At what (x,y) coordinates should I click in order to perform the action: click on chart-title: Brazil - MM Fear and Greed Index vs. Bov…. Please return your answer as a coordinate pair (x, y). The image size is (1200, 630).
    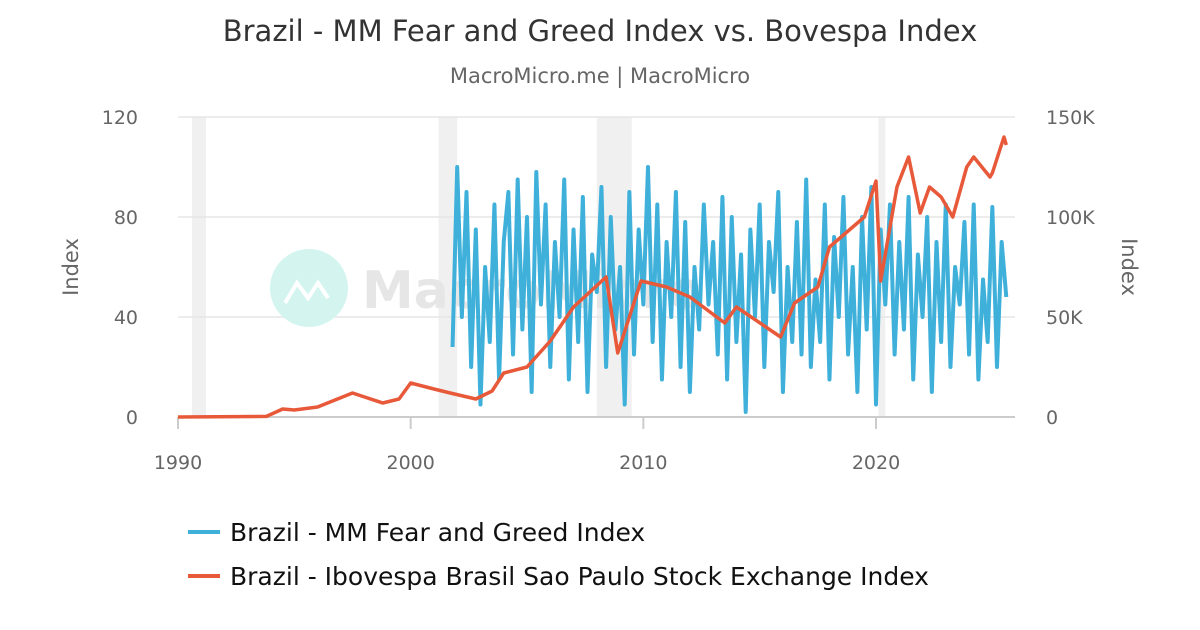
    Looking at the image, I should click on (600, 31).